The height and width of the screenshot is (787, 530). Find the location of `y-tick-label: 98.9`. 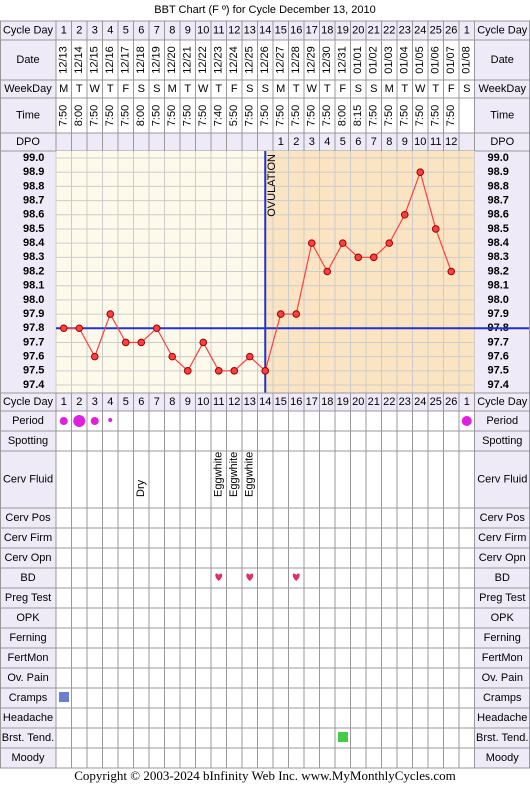

y-tick-label: 98.9 is located at coordinates (33, 172).